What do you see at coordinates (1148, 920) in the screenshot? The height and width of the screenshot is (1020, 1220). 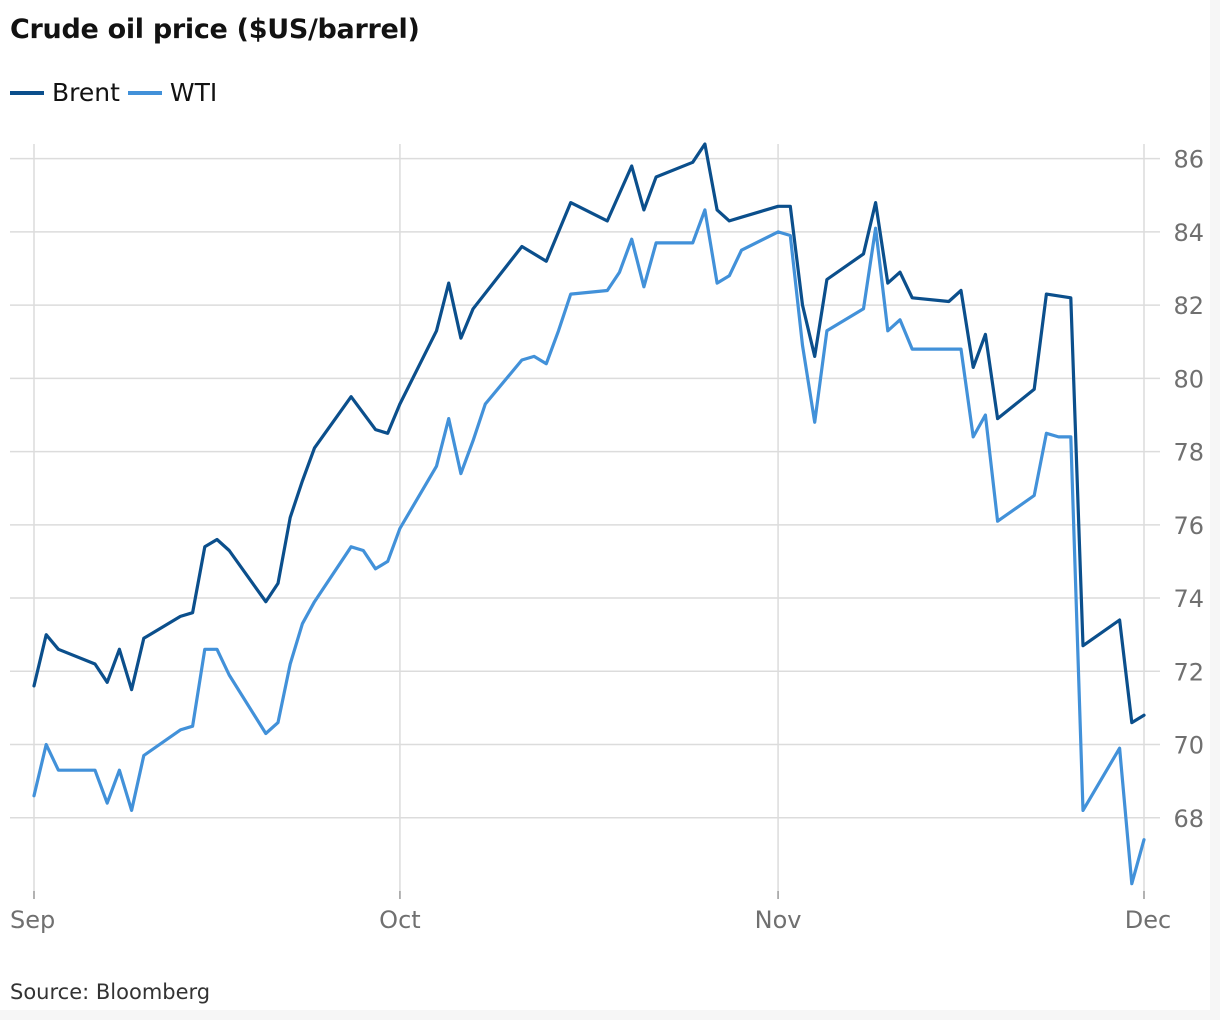 I see `x-tick-label-dec: Dec` at bounding box center [1148, 920].